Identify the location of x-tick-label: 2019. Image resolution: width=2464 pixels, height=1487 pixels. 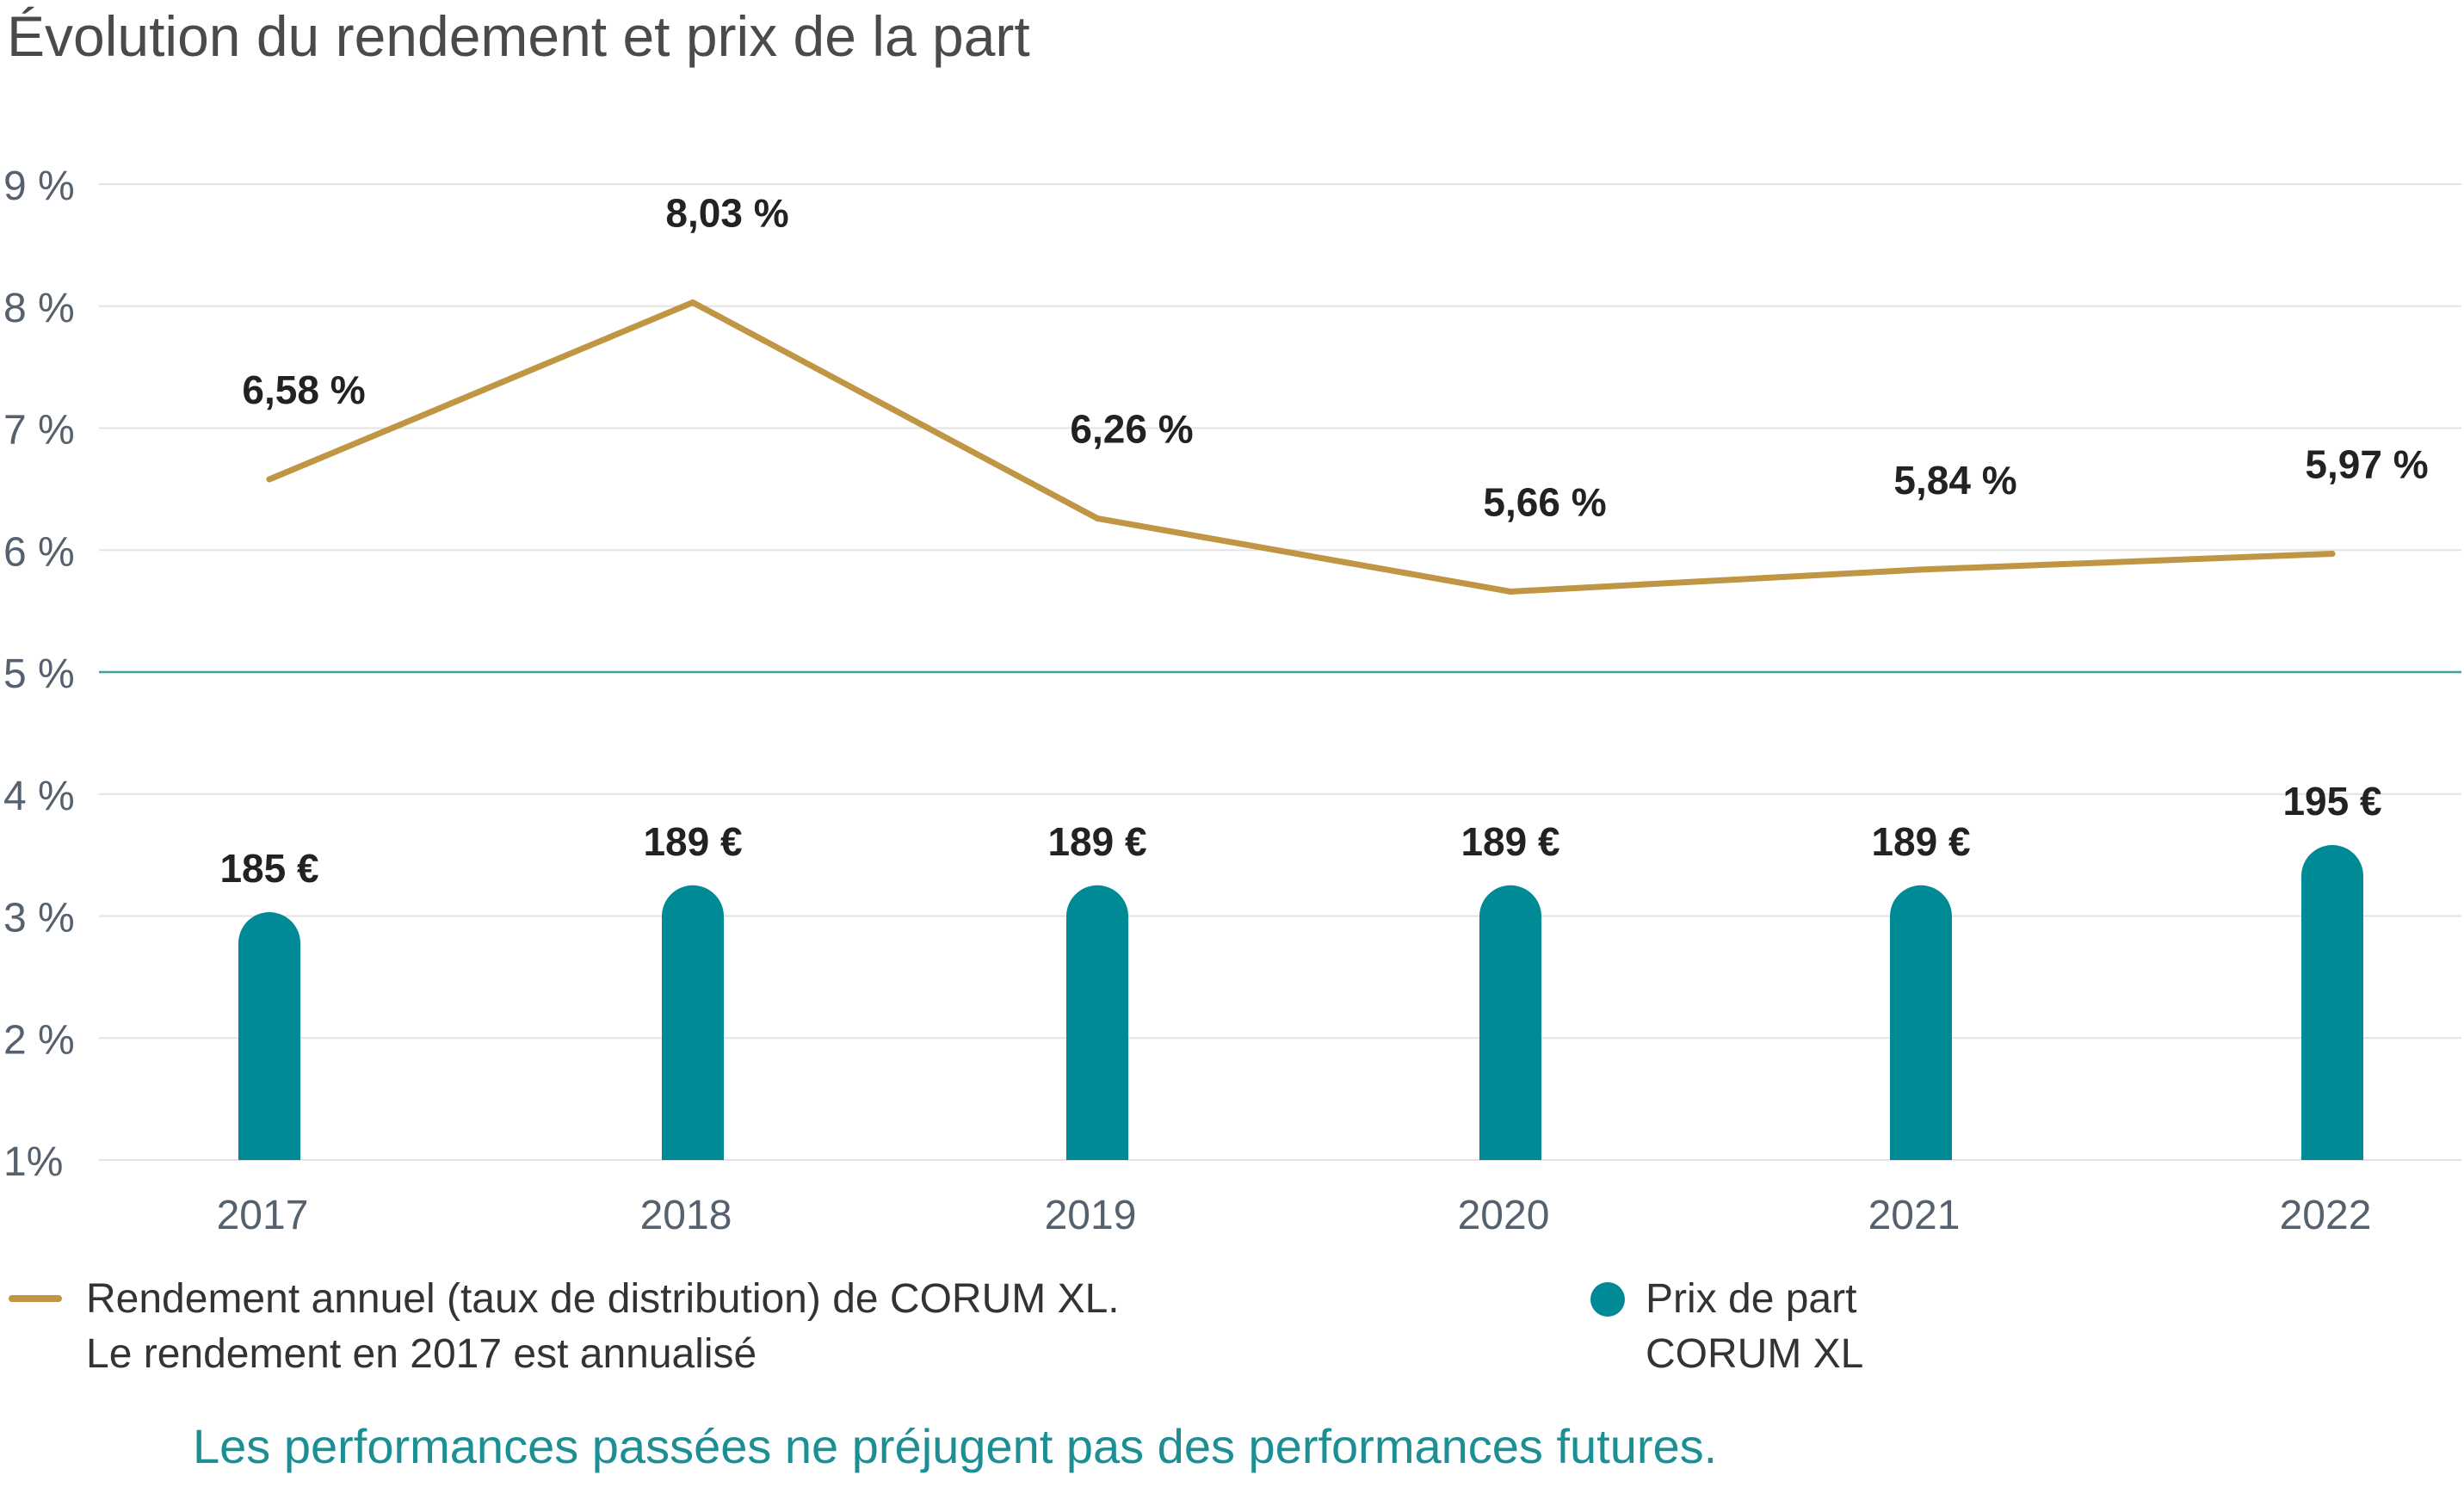
(1091, 1215).